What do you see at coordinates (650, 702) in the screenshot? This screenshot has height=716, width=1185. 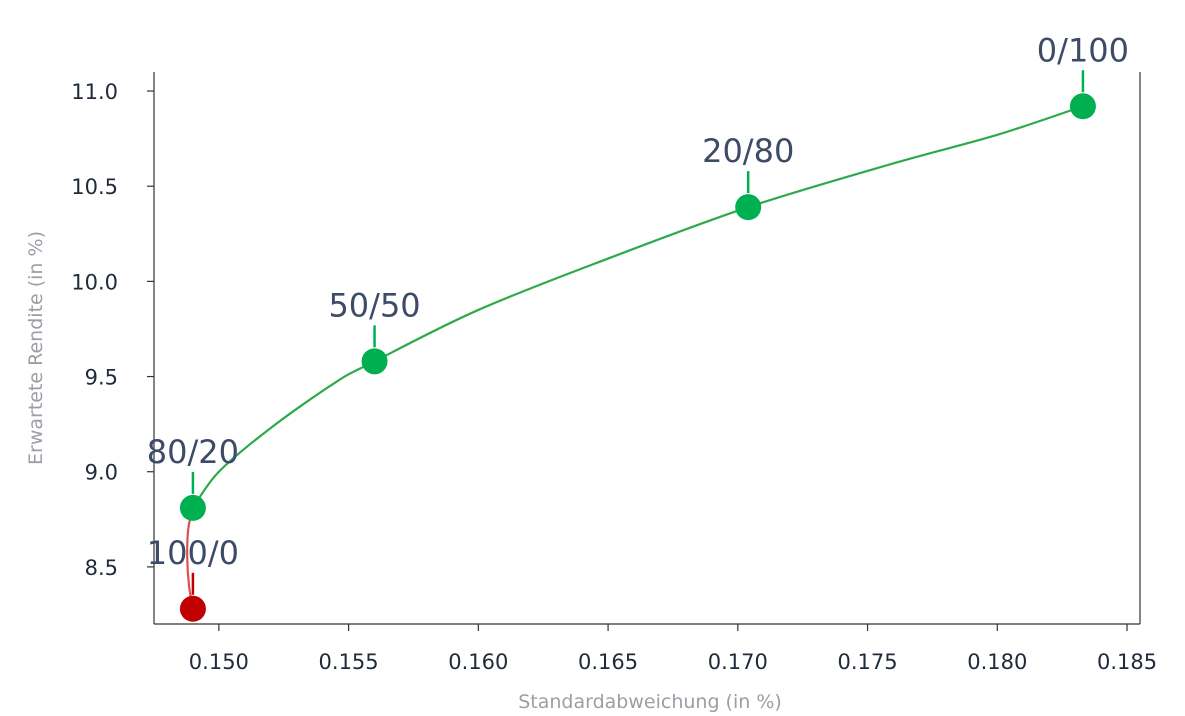 I see `x-axis-title: Standardabweichung (in %)` at bounding box center [650, 702].